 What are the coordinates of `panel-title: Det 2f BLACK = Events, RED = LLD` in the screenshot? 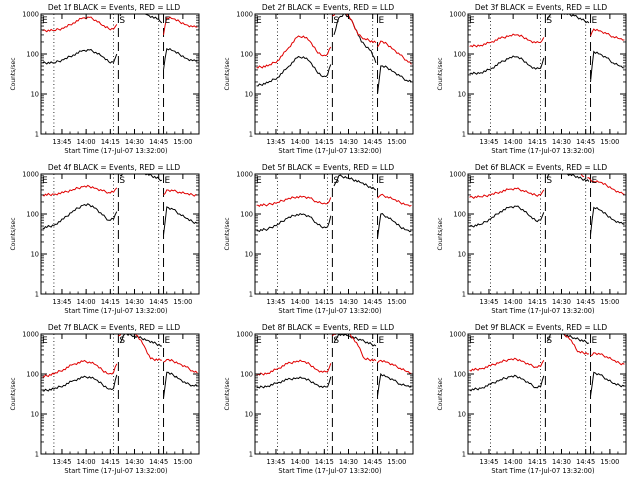 It's located at (328, 7).